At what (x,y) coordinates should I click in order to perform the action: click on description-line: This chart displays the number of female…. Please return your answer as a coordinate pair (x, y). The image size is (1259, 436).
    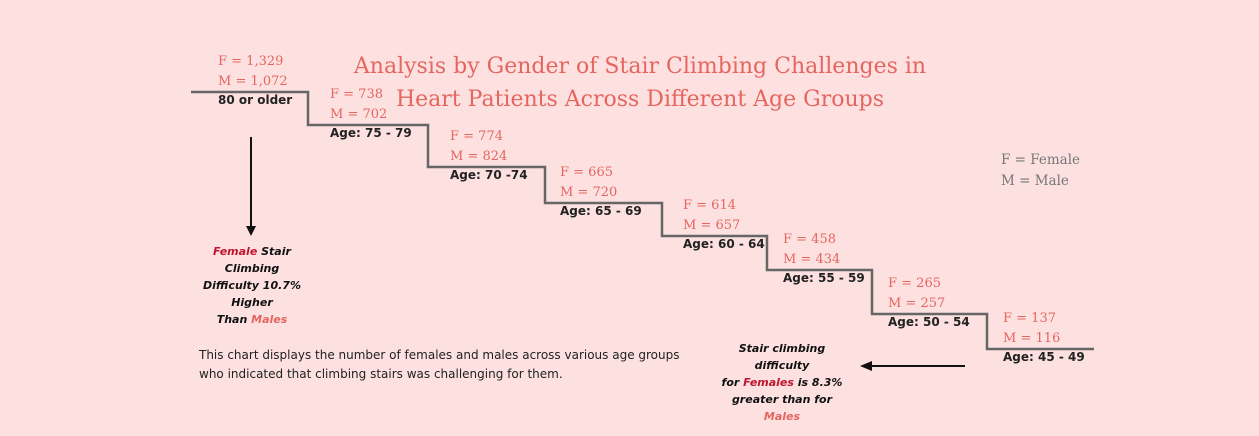
    Looking at the image, I should click on (439, 355).